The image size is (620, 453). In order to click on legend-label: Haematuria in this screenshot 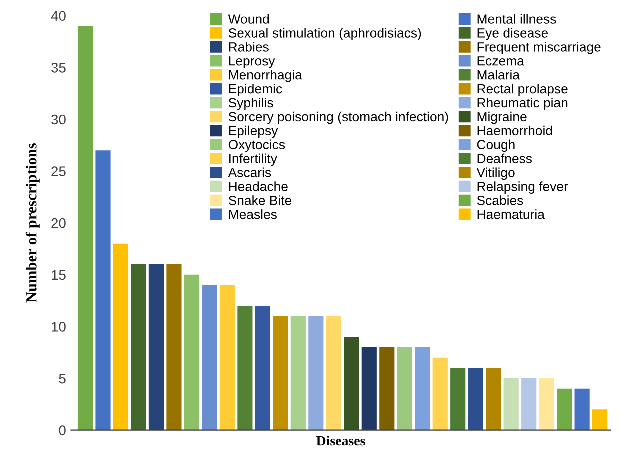, I will do `click(511, 215)`.